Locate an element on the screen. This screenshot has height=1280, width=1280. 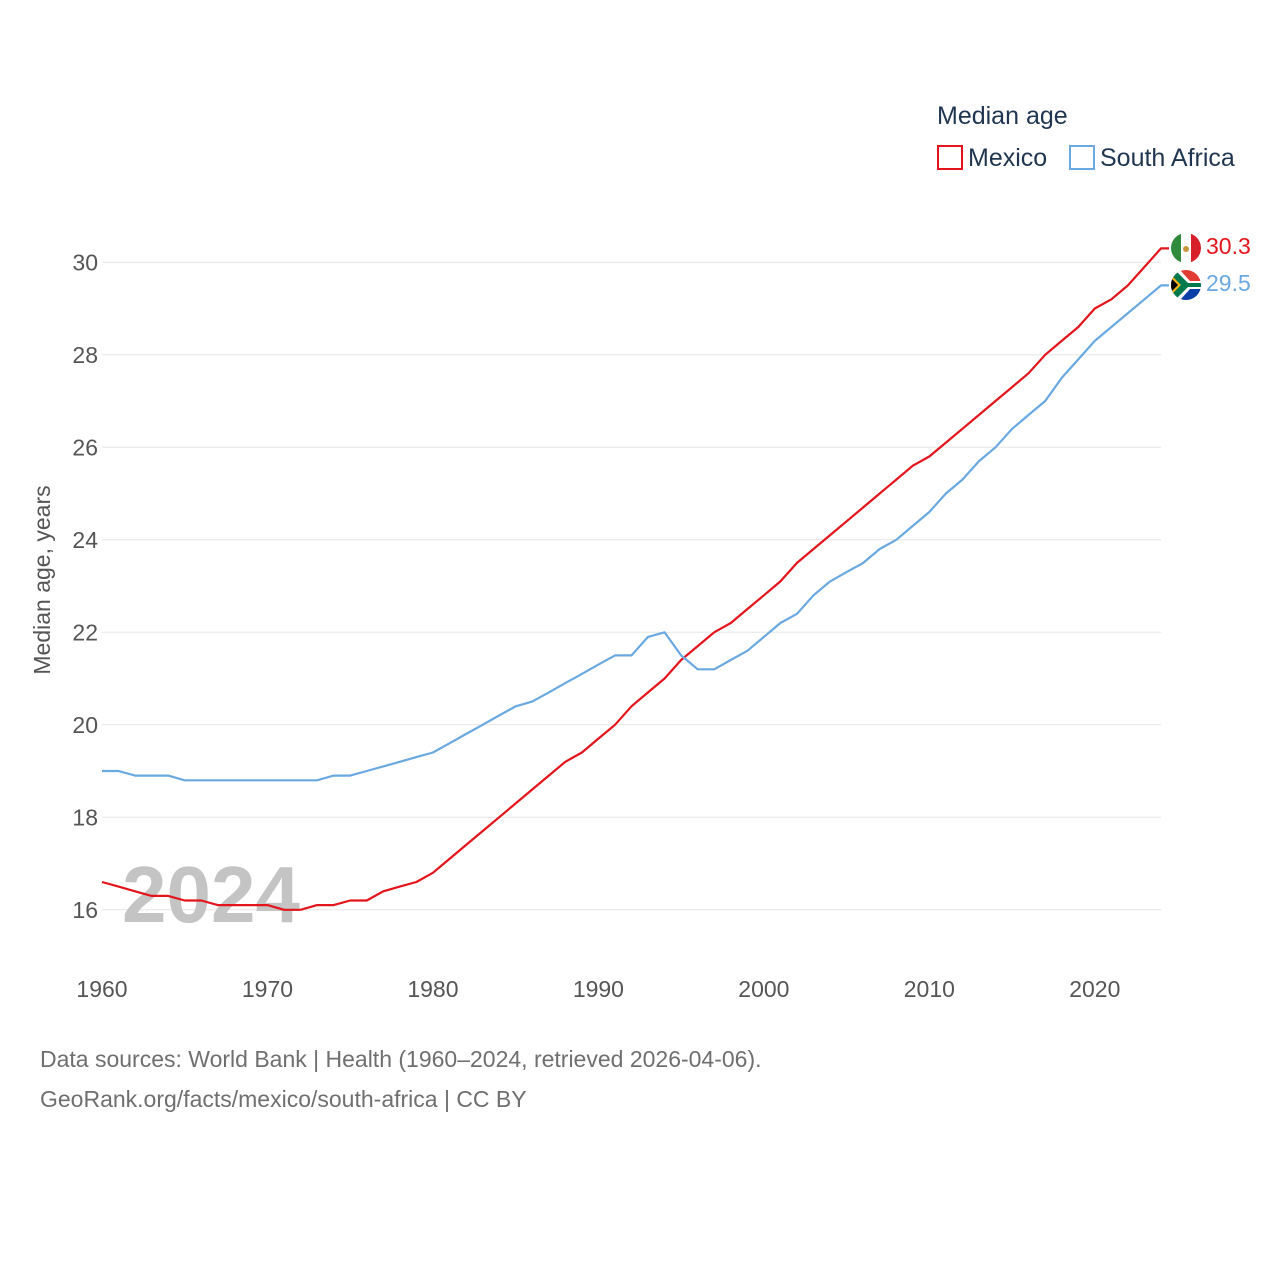
y-tick-label: 16 is located at coordinates (85, 910).